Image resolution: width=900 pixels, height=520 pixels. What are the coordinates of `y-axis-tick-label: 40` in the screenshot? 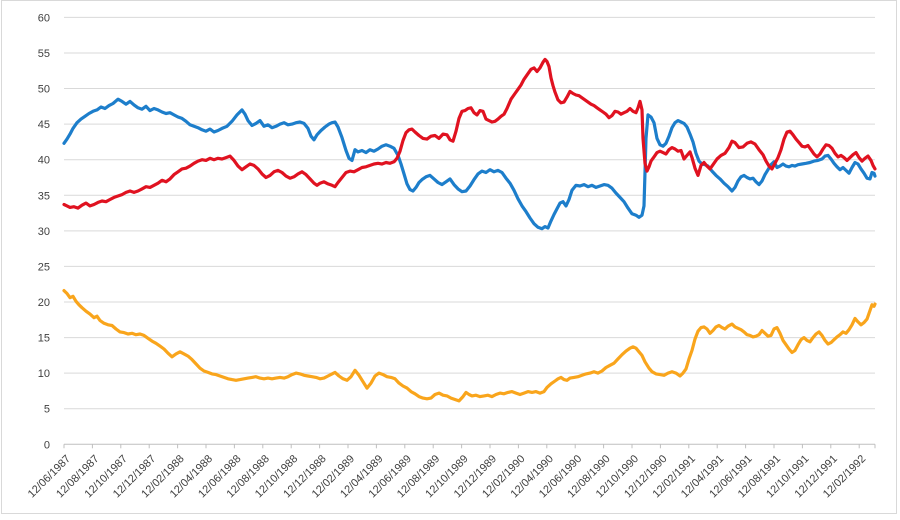 It's located at (44, 161).